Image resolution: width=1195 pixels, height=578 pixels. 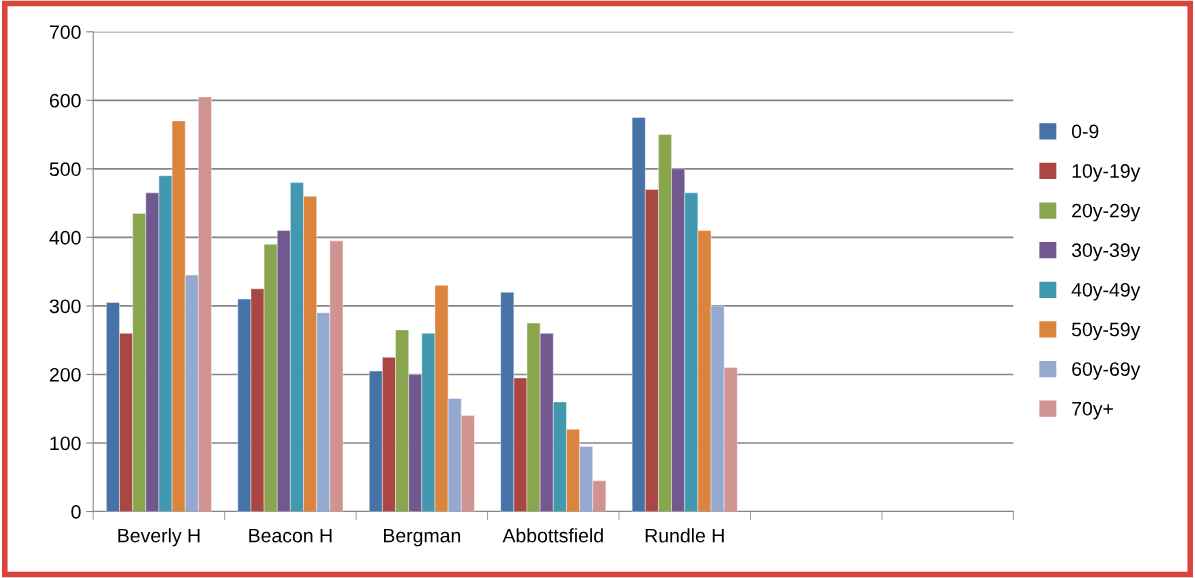 What do you see at coordinates (1092, 410) in the screenshot?
I see `legend-label: 70y+` at bounding box center [1092, 410].